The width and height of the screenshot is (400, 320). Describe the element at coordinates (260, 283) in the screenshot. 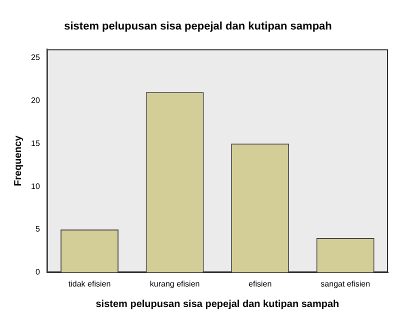

I see `x-tick-label: efisien` at that location.